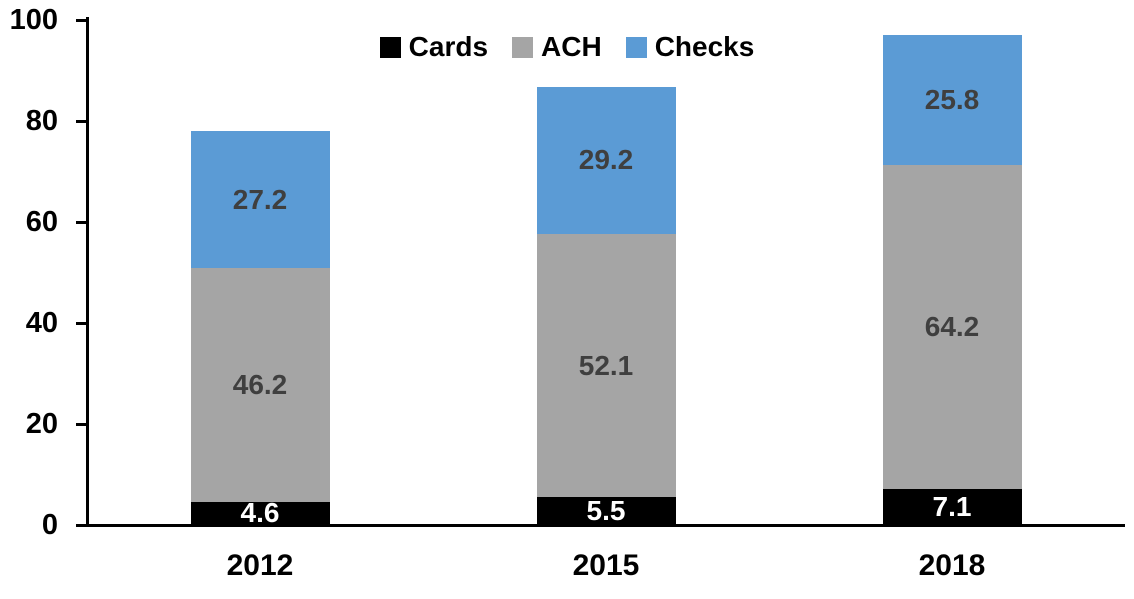 Image resolution: width=1134 pixels, height=599 pixels. I want to click on y-axis-tick-label: 100, so click(33, 20).